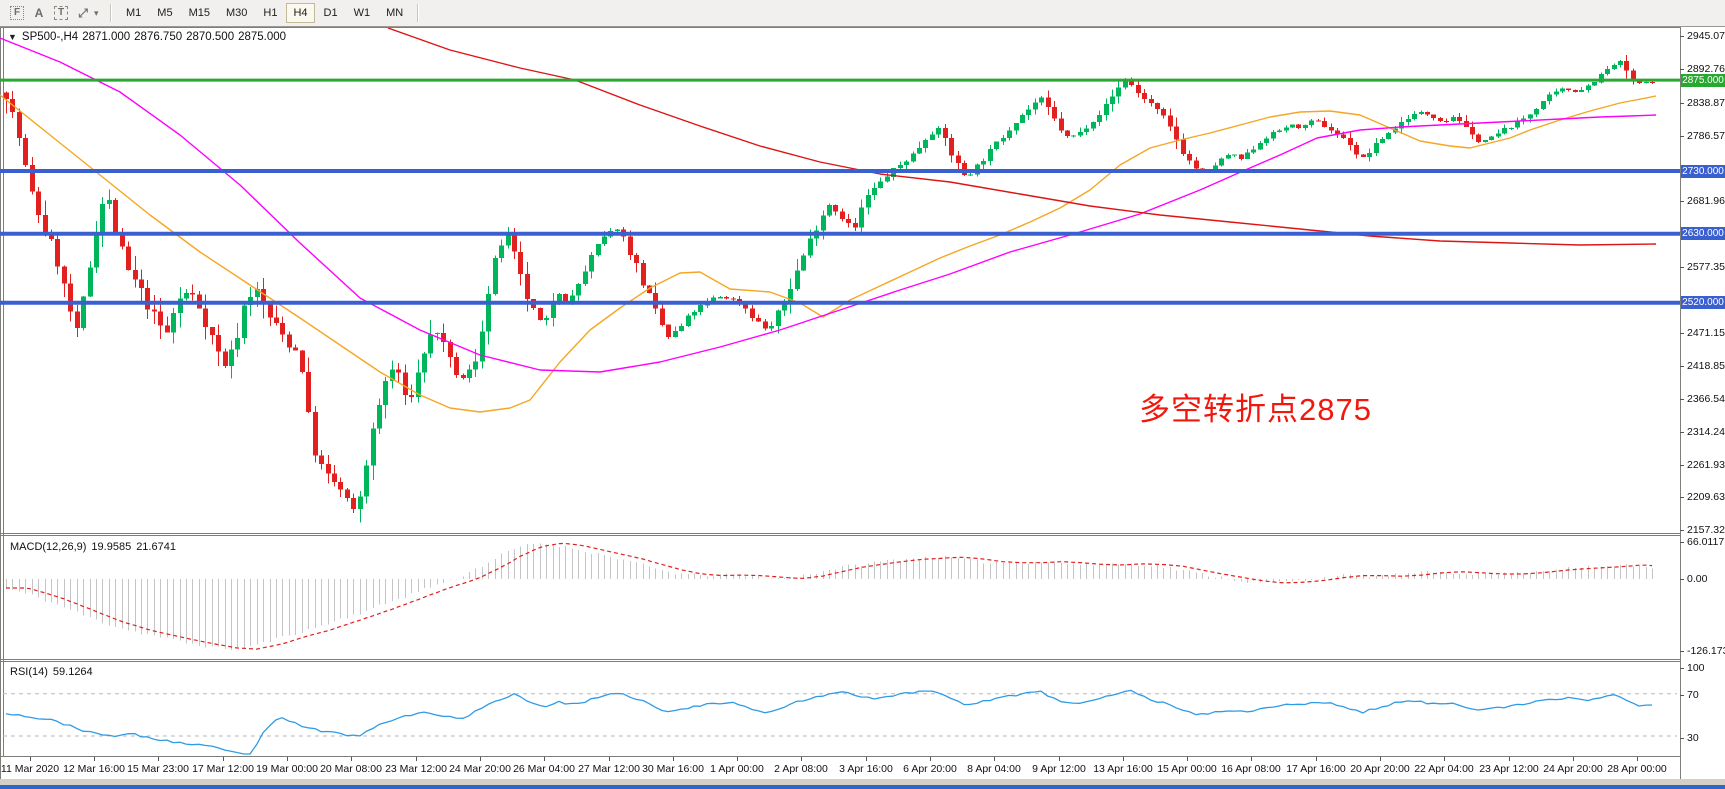 Image resolution: width=1725 pixels, height=789 pixels. What do you see at coordinates (0, 408) in the screenshot?
I see `window-left-border` at bounding box center [0, 408].